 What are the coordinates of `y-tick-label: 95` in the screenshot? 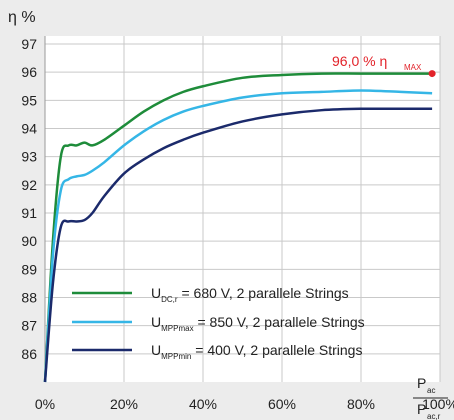 It's located at (29, 100).